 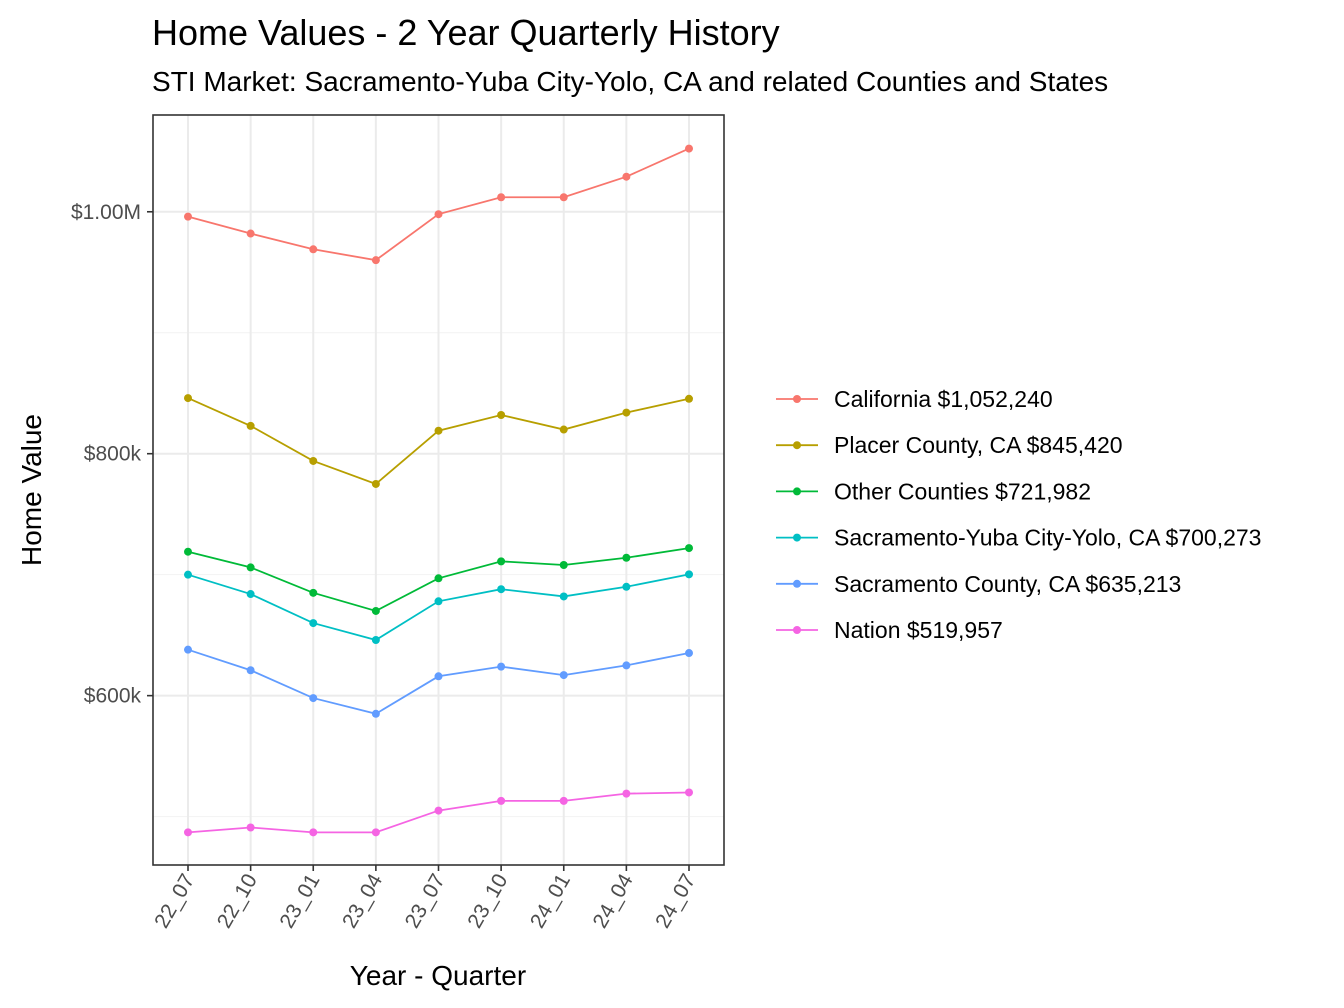 I want to click on x-tick-label: 23_04, so click(x=362, y=901).